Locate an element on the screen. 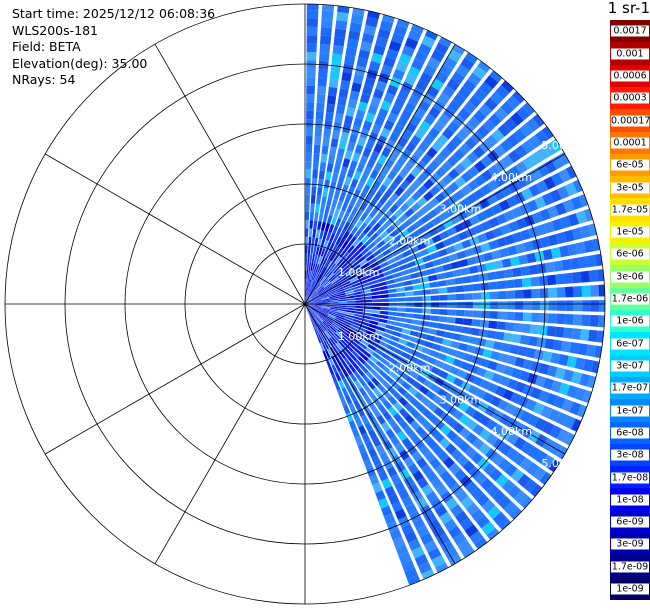 This screenshot has height=610, width=650. colorbar-label: 1.7e-05 is located at coordinates (630, 210).